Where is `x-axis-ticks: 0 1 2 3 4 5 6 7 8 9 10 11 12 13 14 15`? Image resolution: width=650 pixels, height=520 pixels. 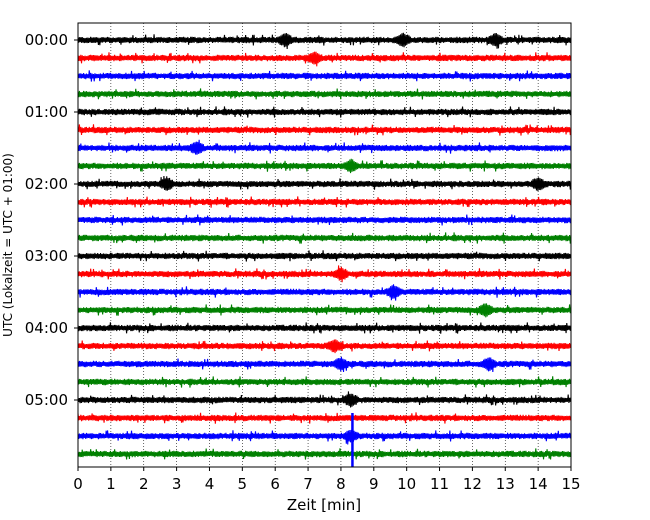 x-axis-ticks: 0 1 2 3 4 5 6 7 8 9 10 11 12 13 14 15 is located at coordinates (327, 480).